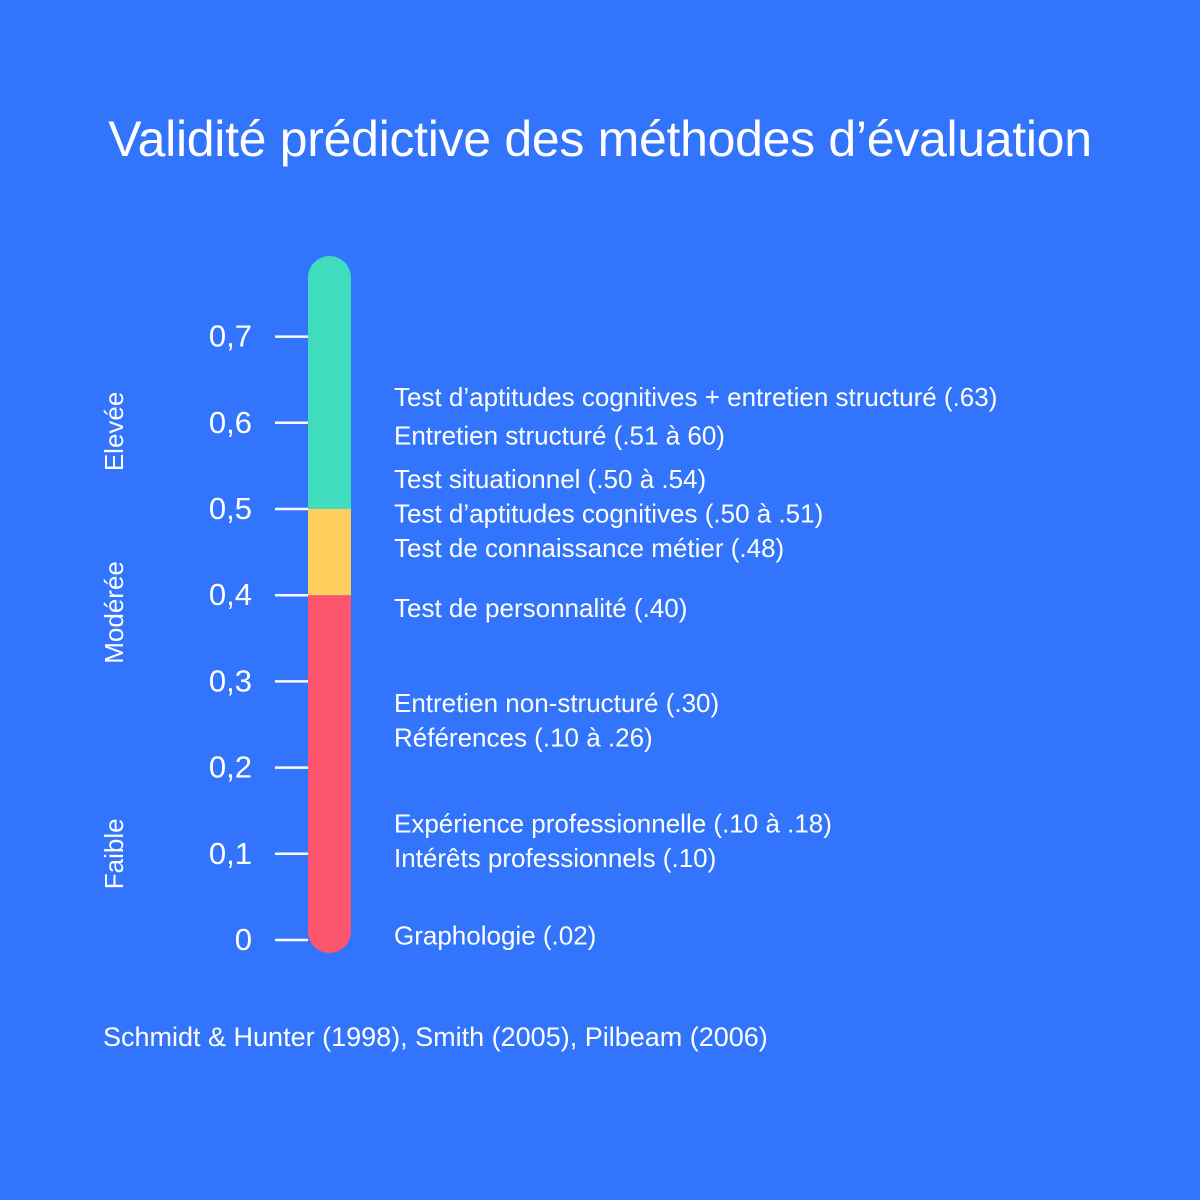 This screenshot has width=1200, height=1200. What do you see at coordinates (243, 939) in the screenshot?
I see `y-tick-label-0: 0` at bounding box center [243, 939].